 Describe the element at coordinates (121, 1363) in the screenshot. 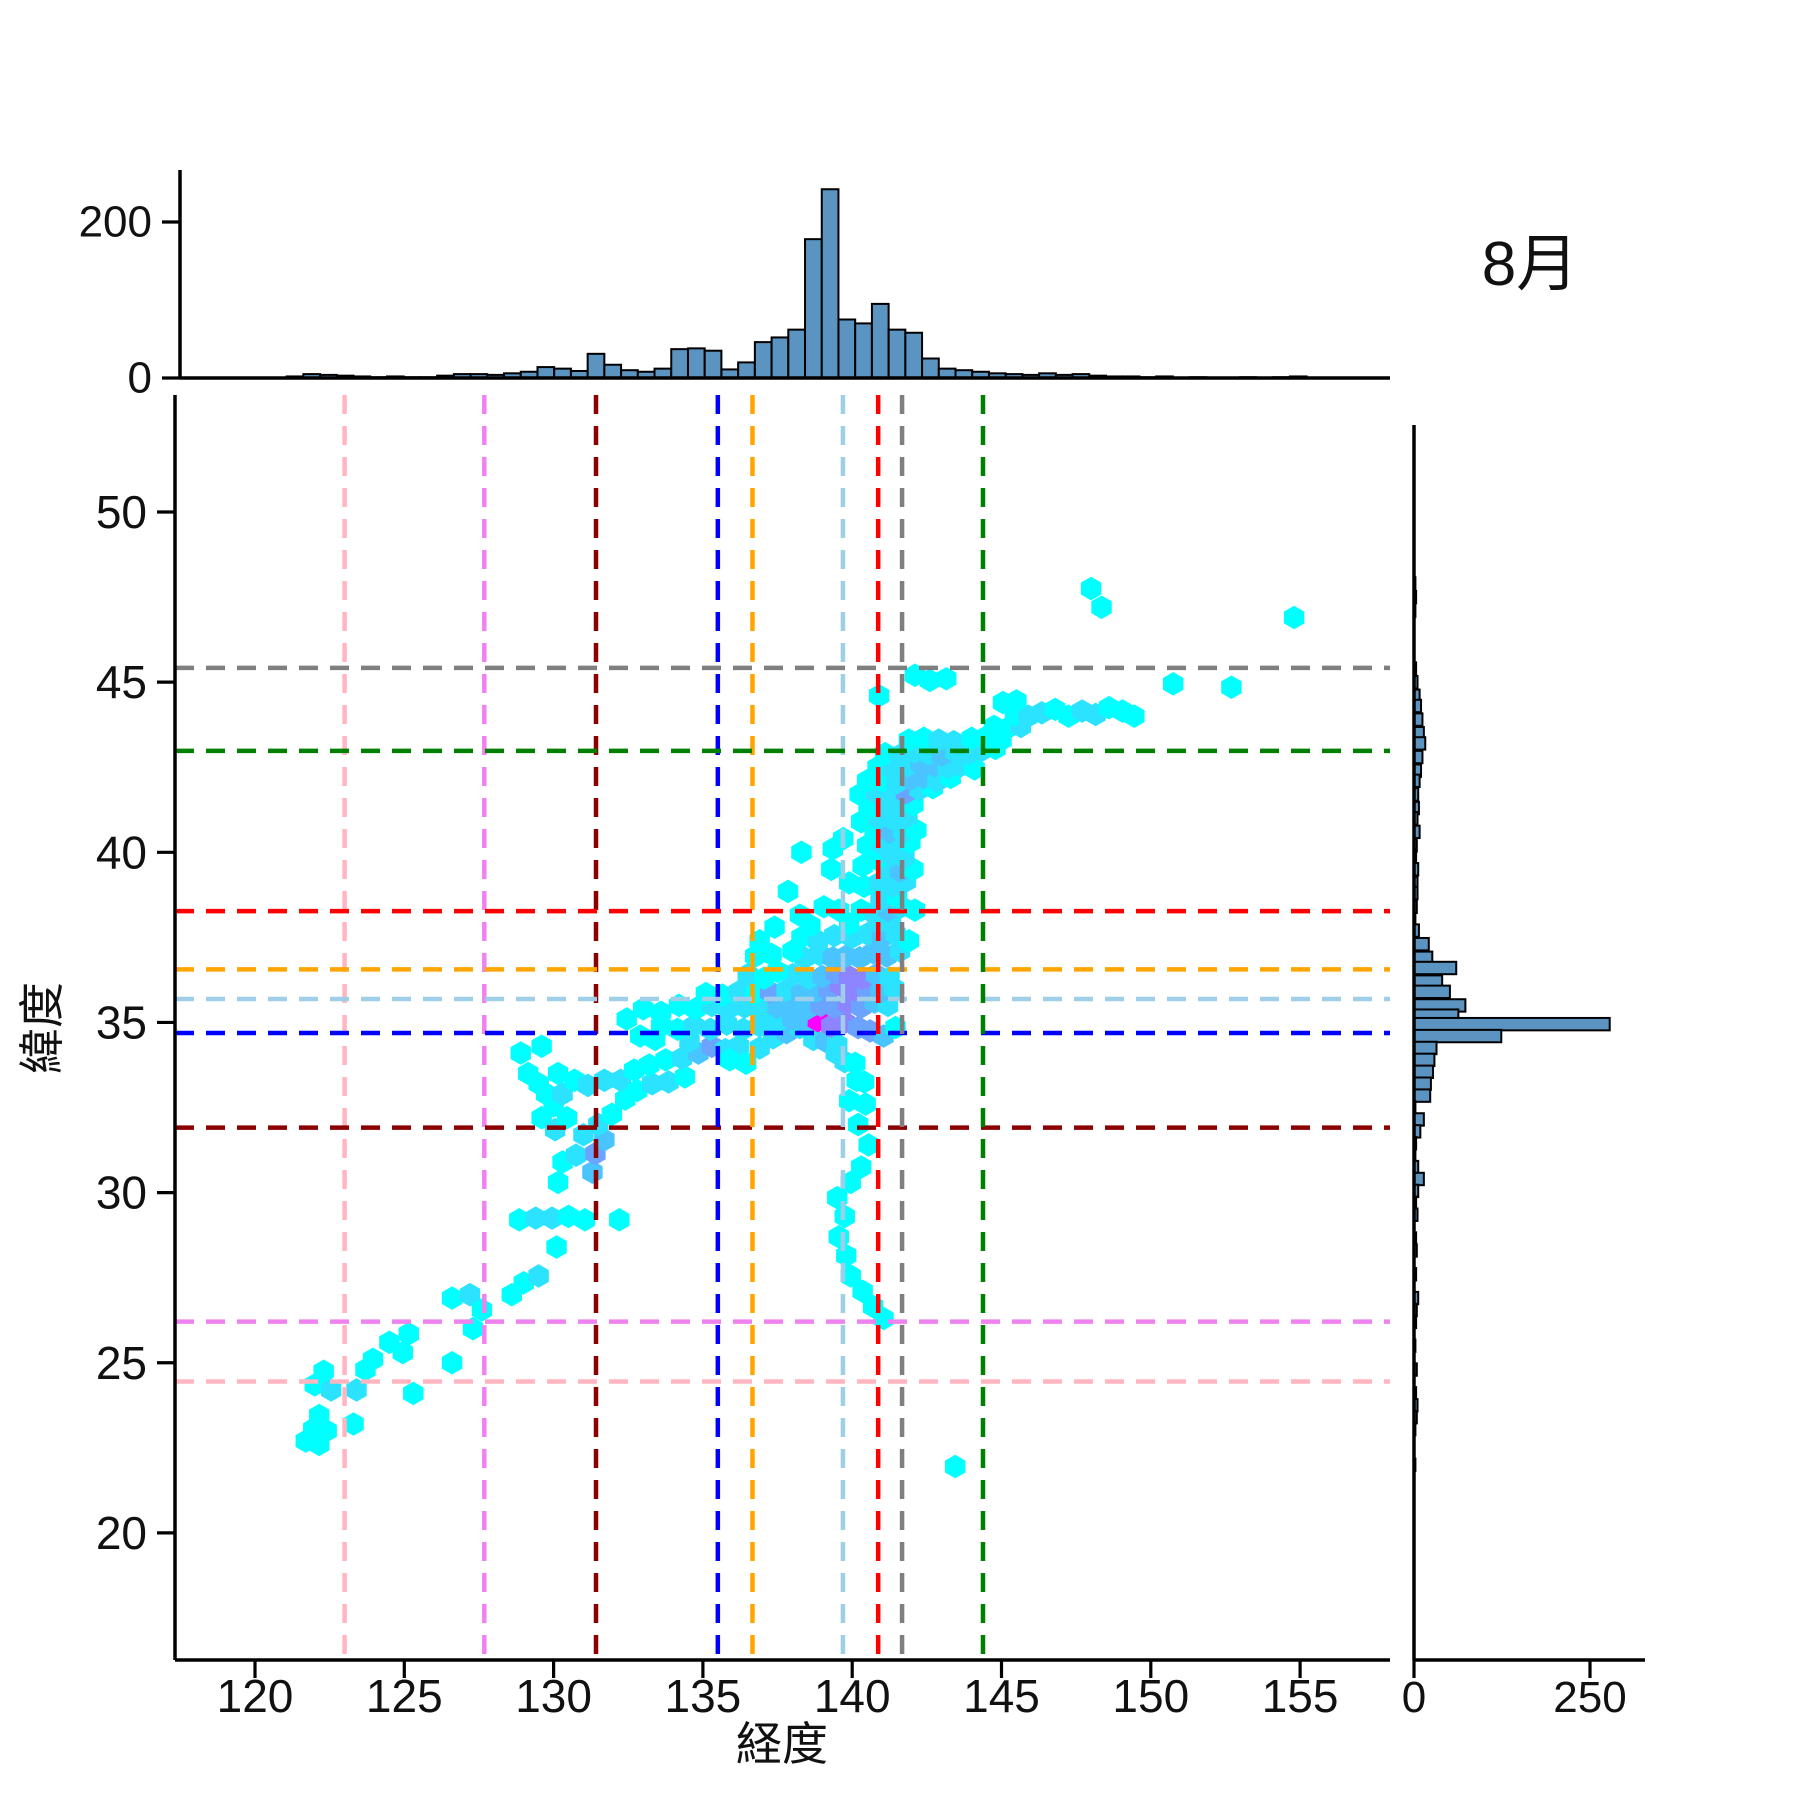

I see `y-tick-label-25: 25` at that location.